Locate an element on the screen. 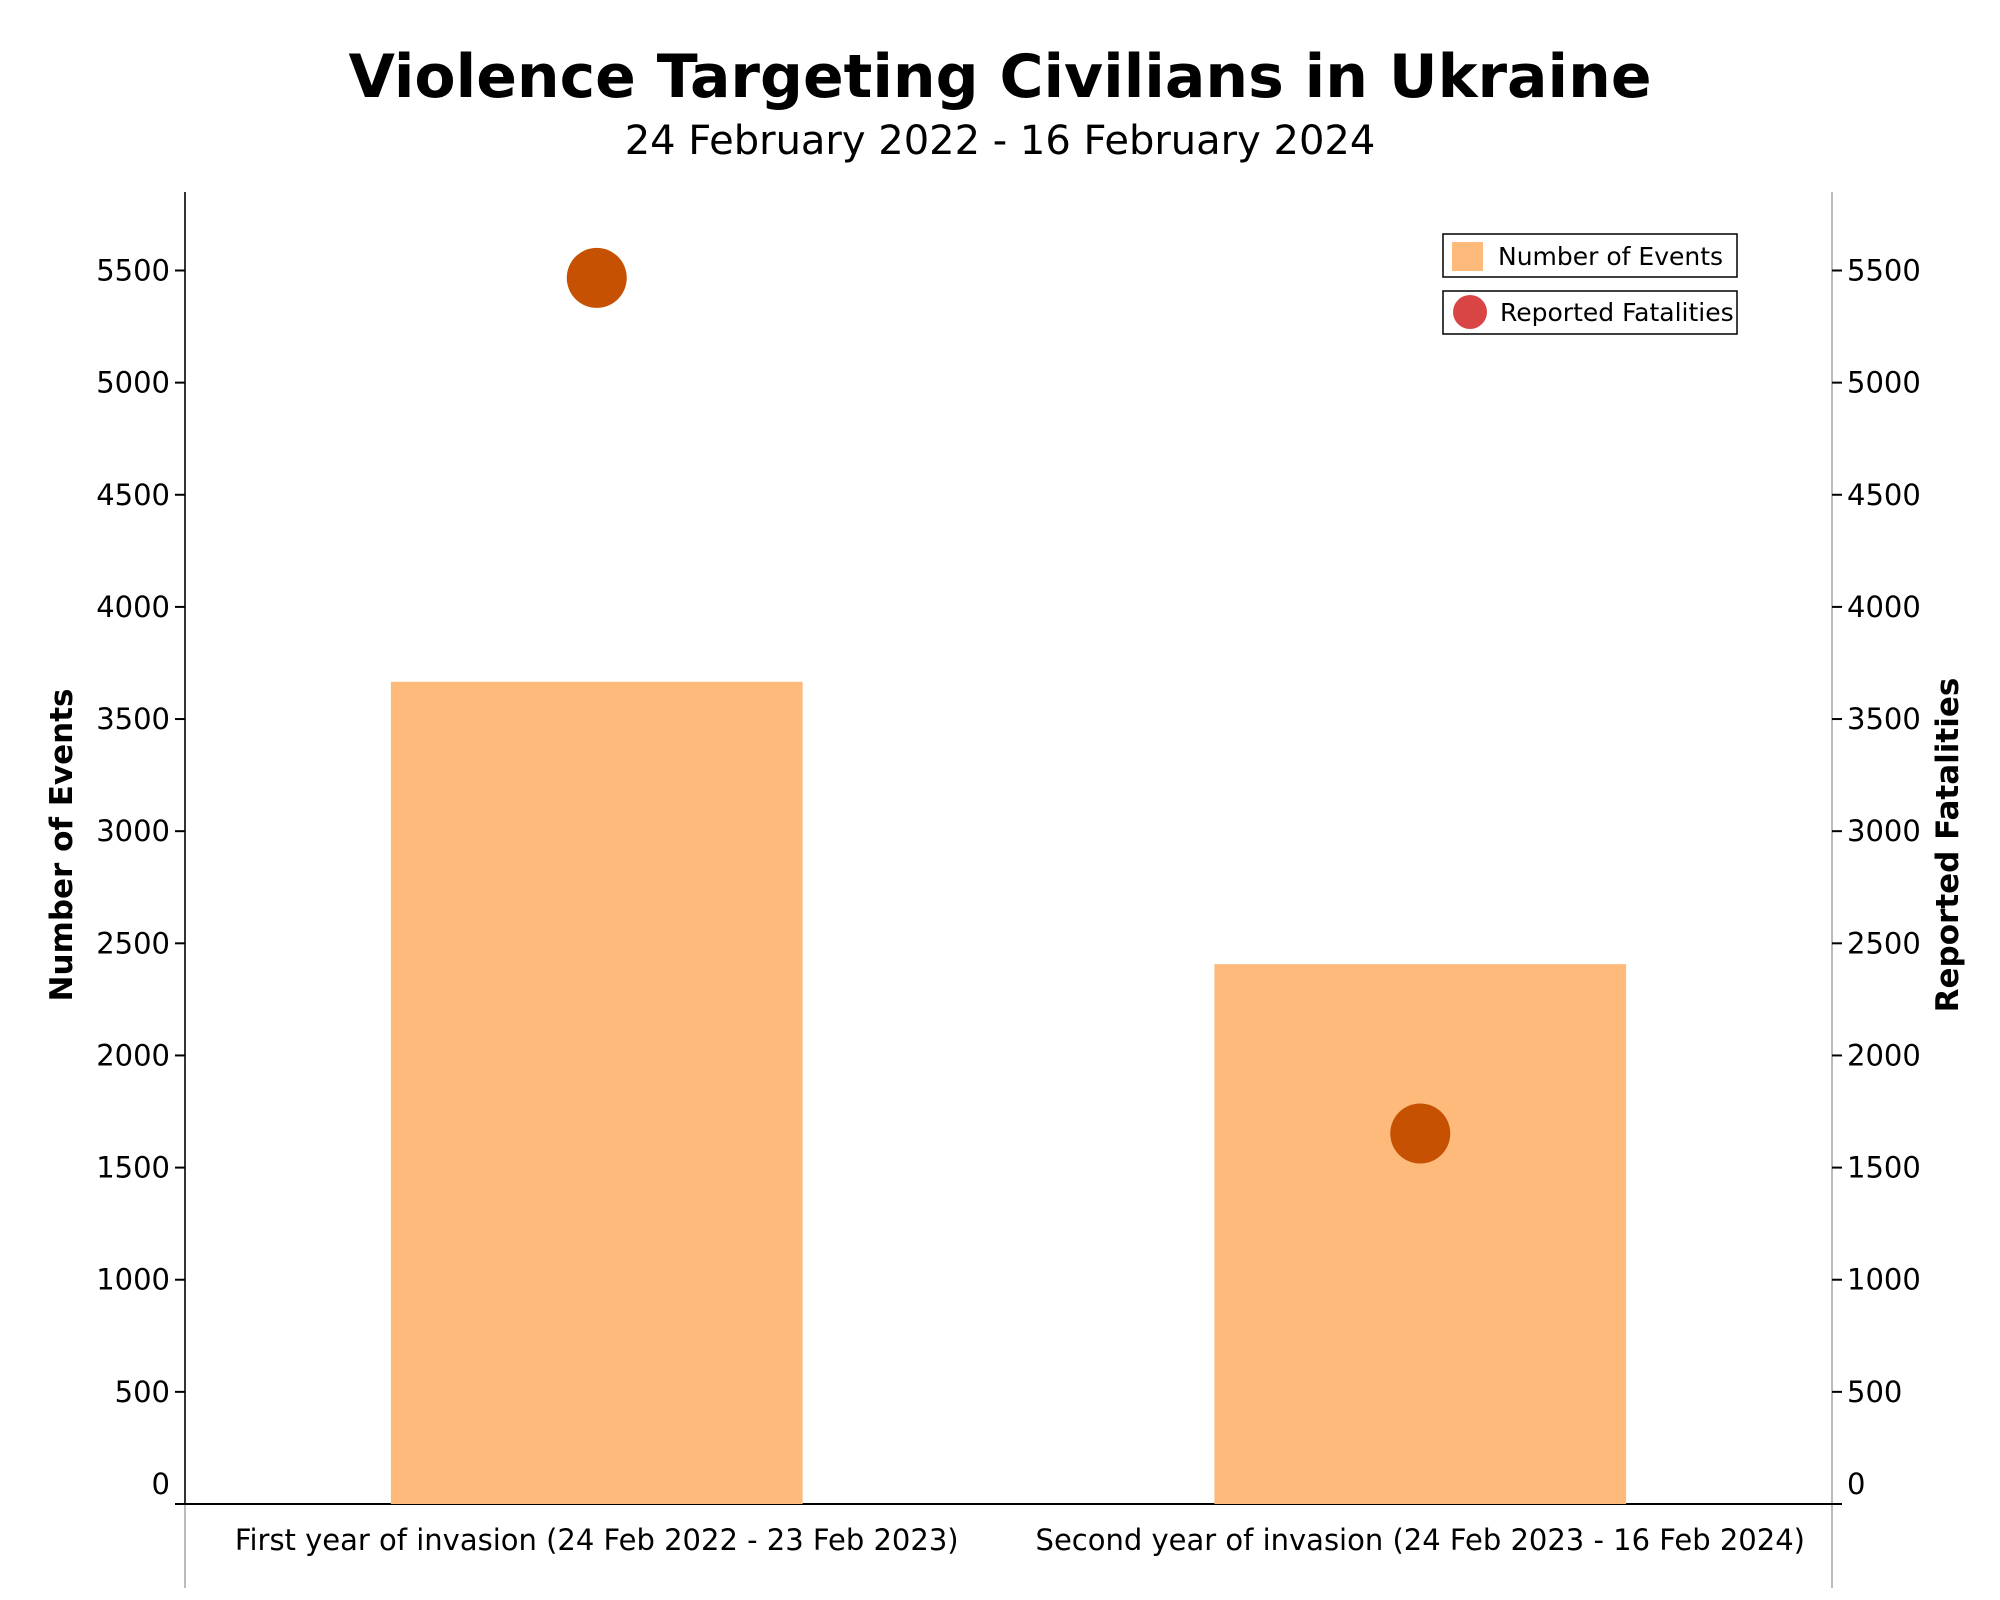  y2-tick-label: 2000 is located at coordinates (1884, 1055).